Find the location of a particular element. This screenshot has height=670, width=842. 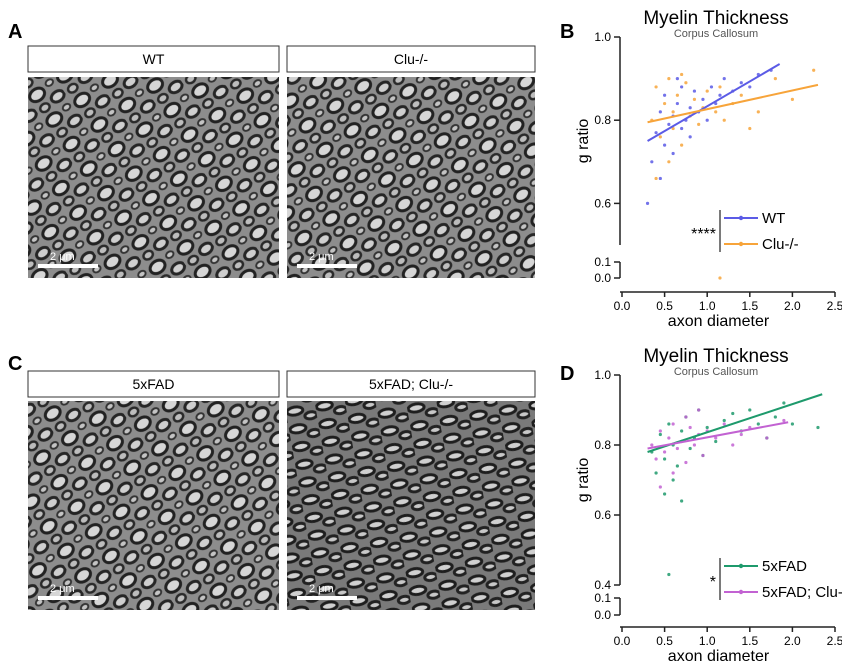

panel-label: B is located at coordinates (567, 32).